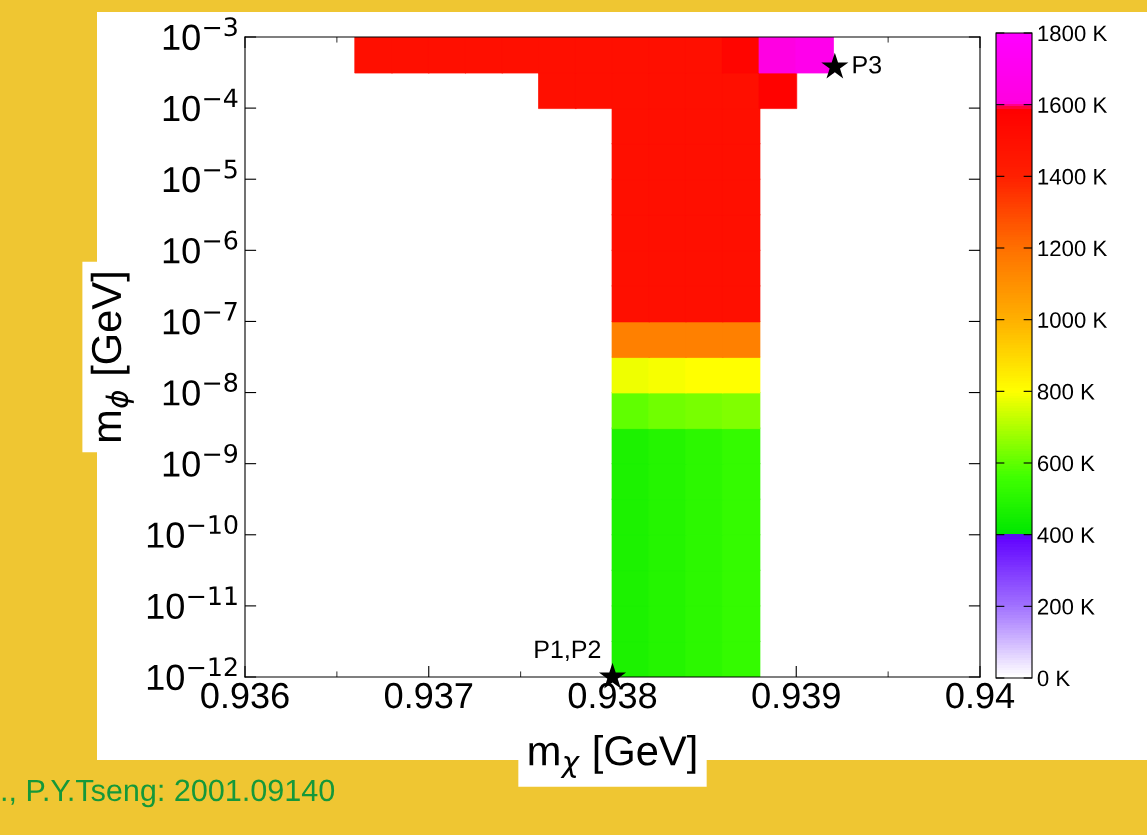  What do you see at coordinates (1066, 463) in the screenshot?
I see `color-bar-label: 600 K` at bounding box center [1066, 463].